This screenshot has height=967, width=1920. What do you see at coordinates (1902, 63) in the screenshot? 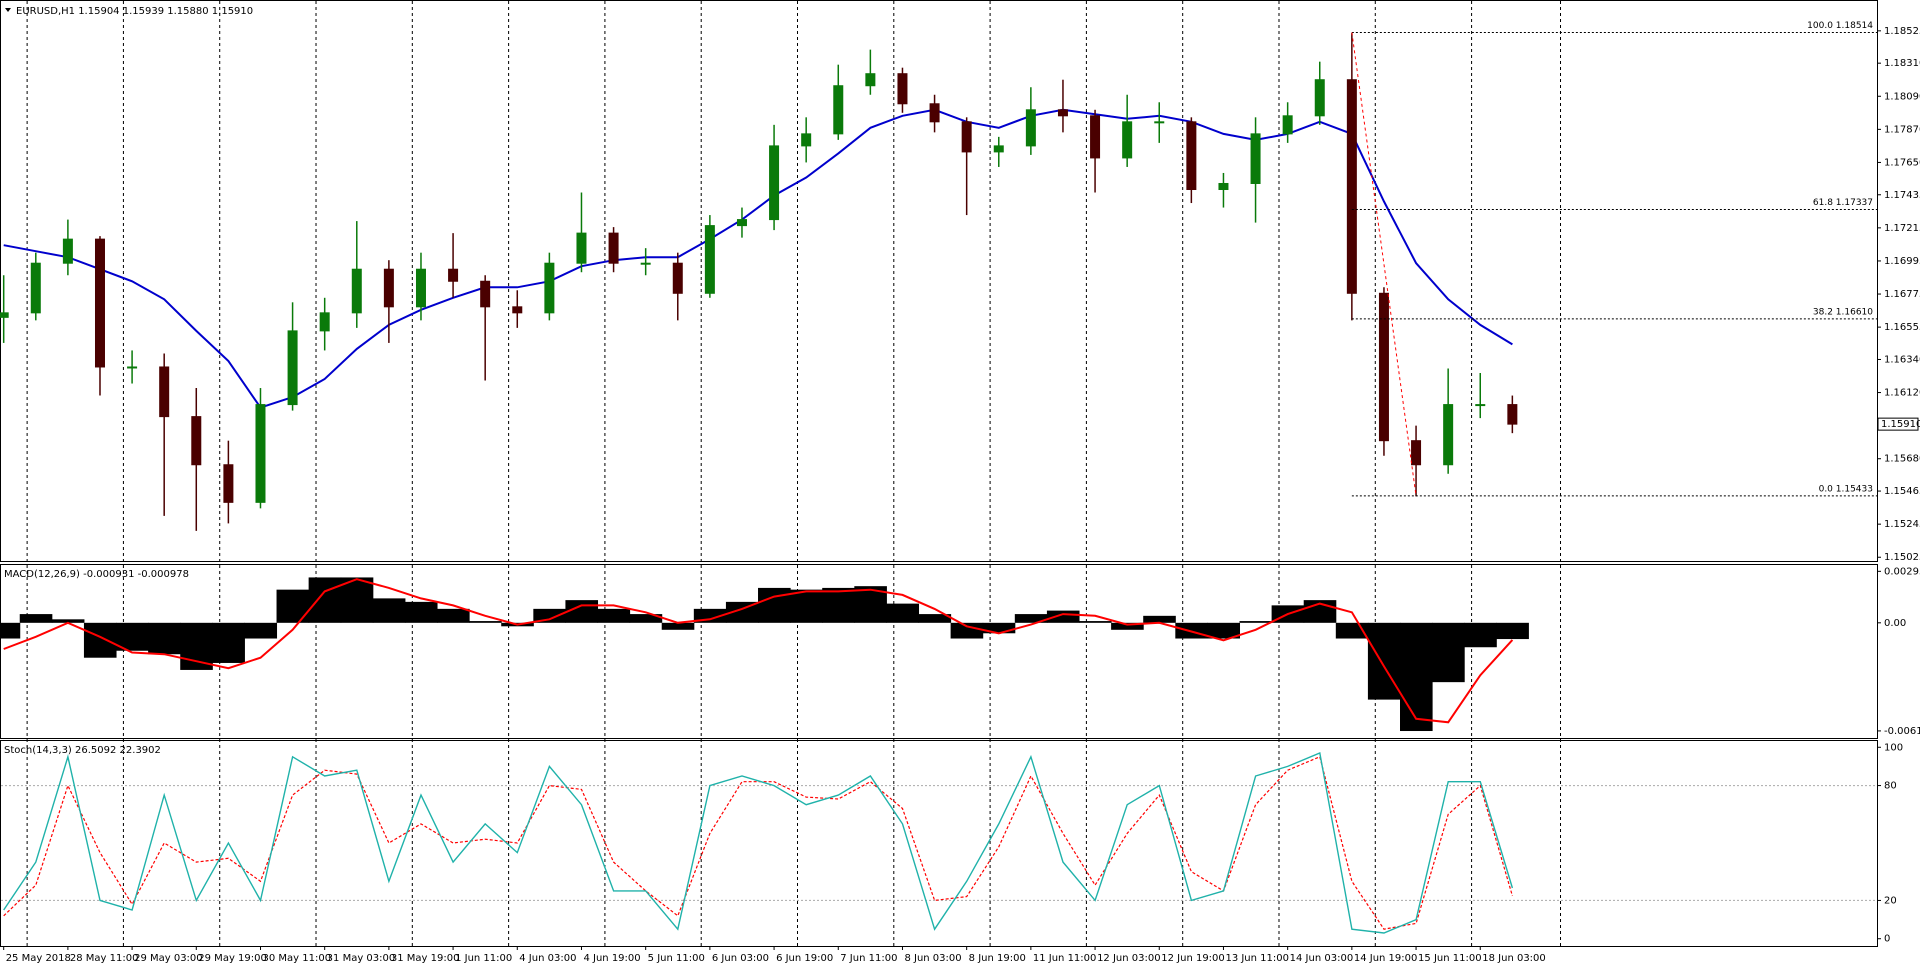
I see `y-tick-label: 1.18310` at bounding box center [1902, 63].